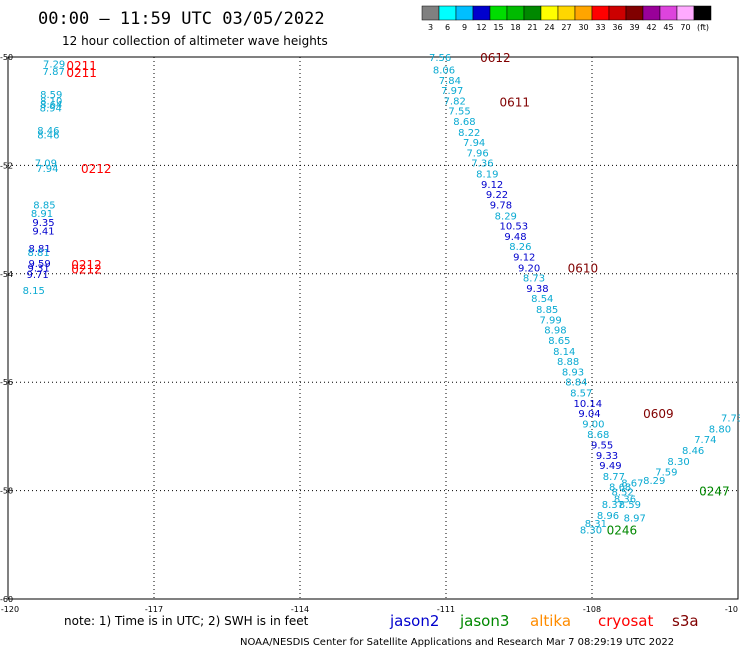 The width and height of the screenshot is (740, 650). I want to click on swh-point: 8.37, so click(613, 505).